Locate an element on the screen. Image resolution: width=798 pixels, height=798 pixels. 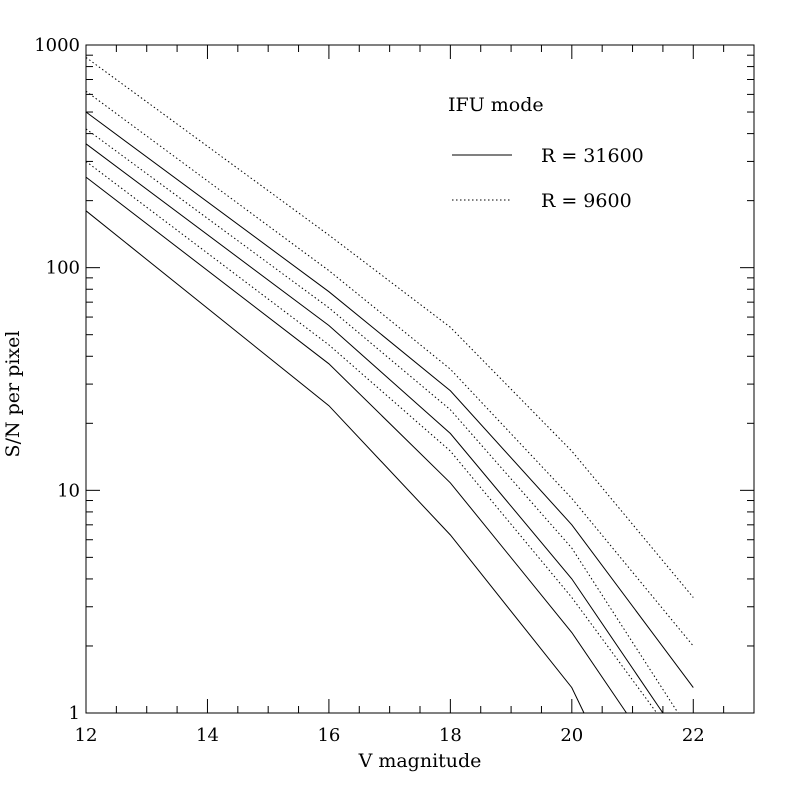
y-tick-label: 100 is located at coordinates (63, 268).